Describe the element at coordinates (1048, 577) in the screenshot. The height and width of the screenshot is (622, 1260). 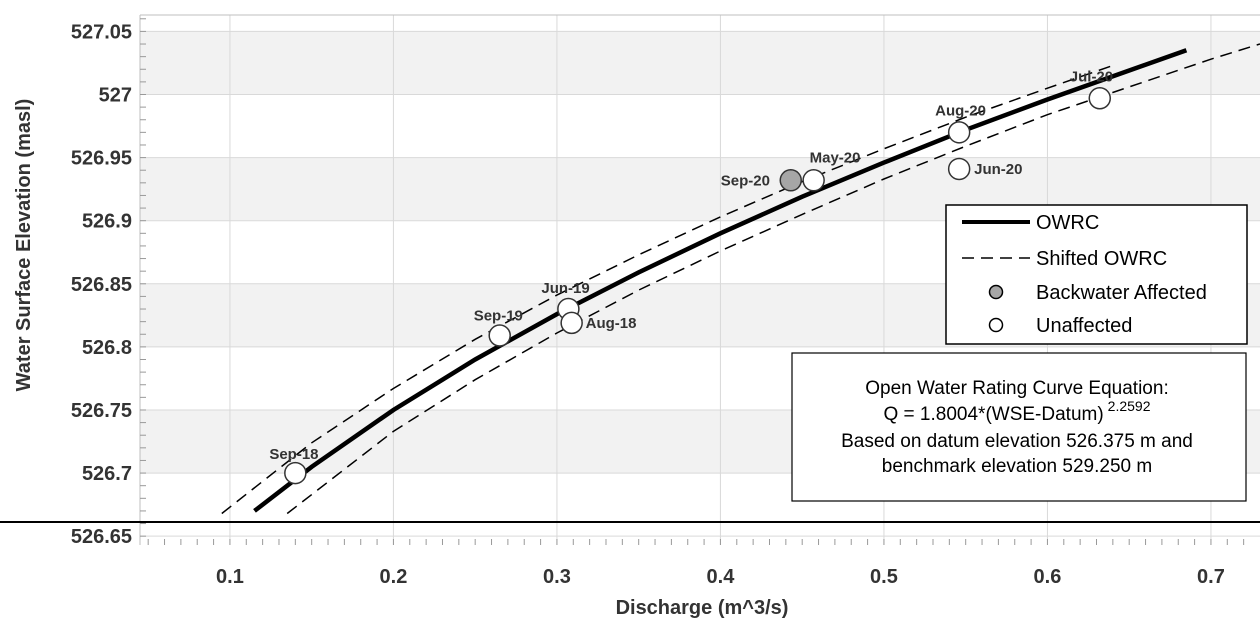
I see `x-tick-label: 0.6` at that location.